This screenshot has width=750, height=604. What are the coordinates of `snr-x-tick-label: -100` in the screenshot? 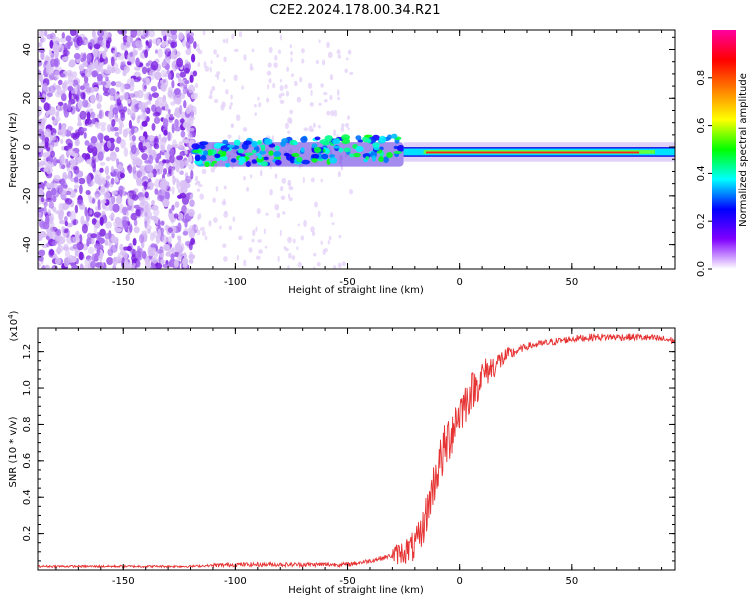 It's located at (235, 581).